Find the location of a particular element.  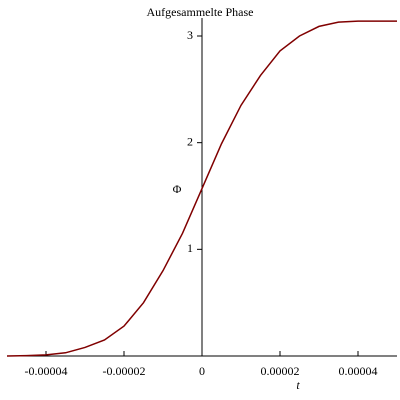

x-tick-label: 0 is located at coordinates (202, 371).